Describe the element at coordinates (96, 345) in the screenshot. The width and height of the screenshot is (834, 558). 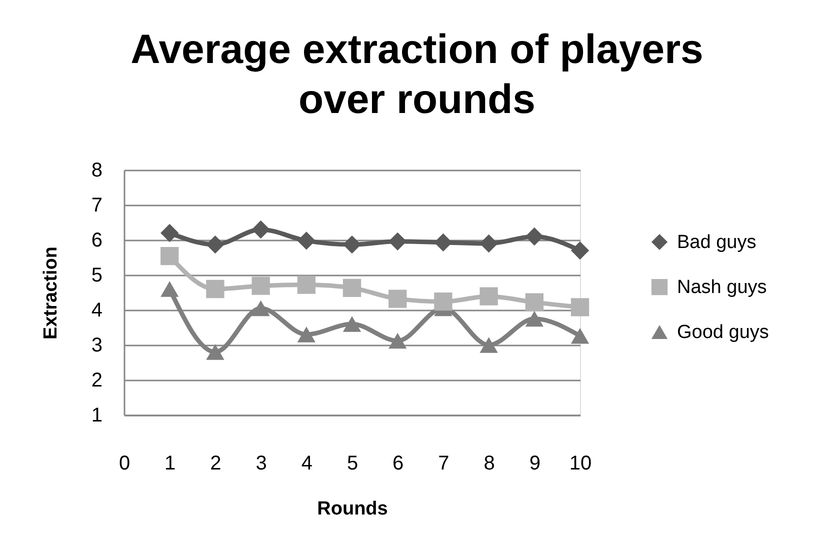
I see `y-tick-label: 3` at that location.